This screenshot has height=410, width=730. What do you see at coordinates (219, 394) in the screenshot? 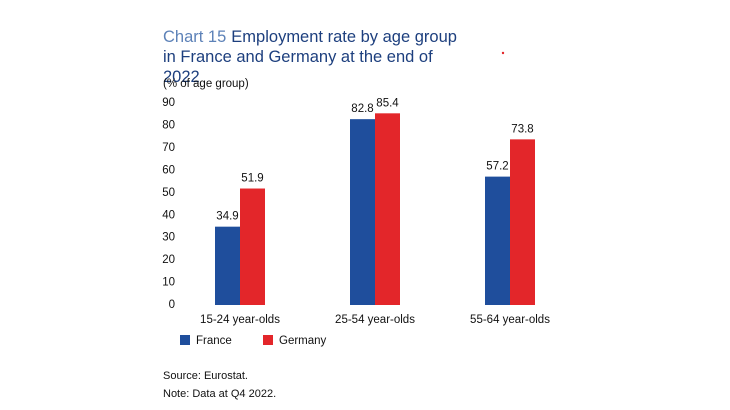
I see `note: Note: Data at Q4 2022.` at bounding box center [219, 394].